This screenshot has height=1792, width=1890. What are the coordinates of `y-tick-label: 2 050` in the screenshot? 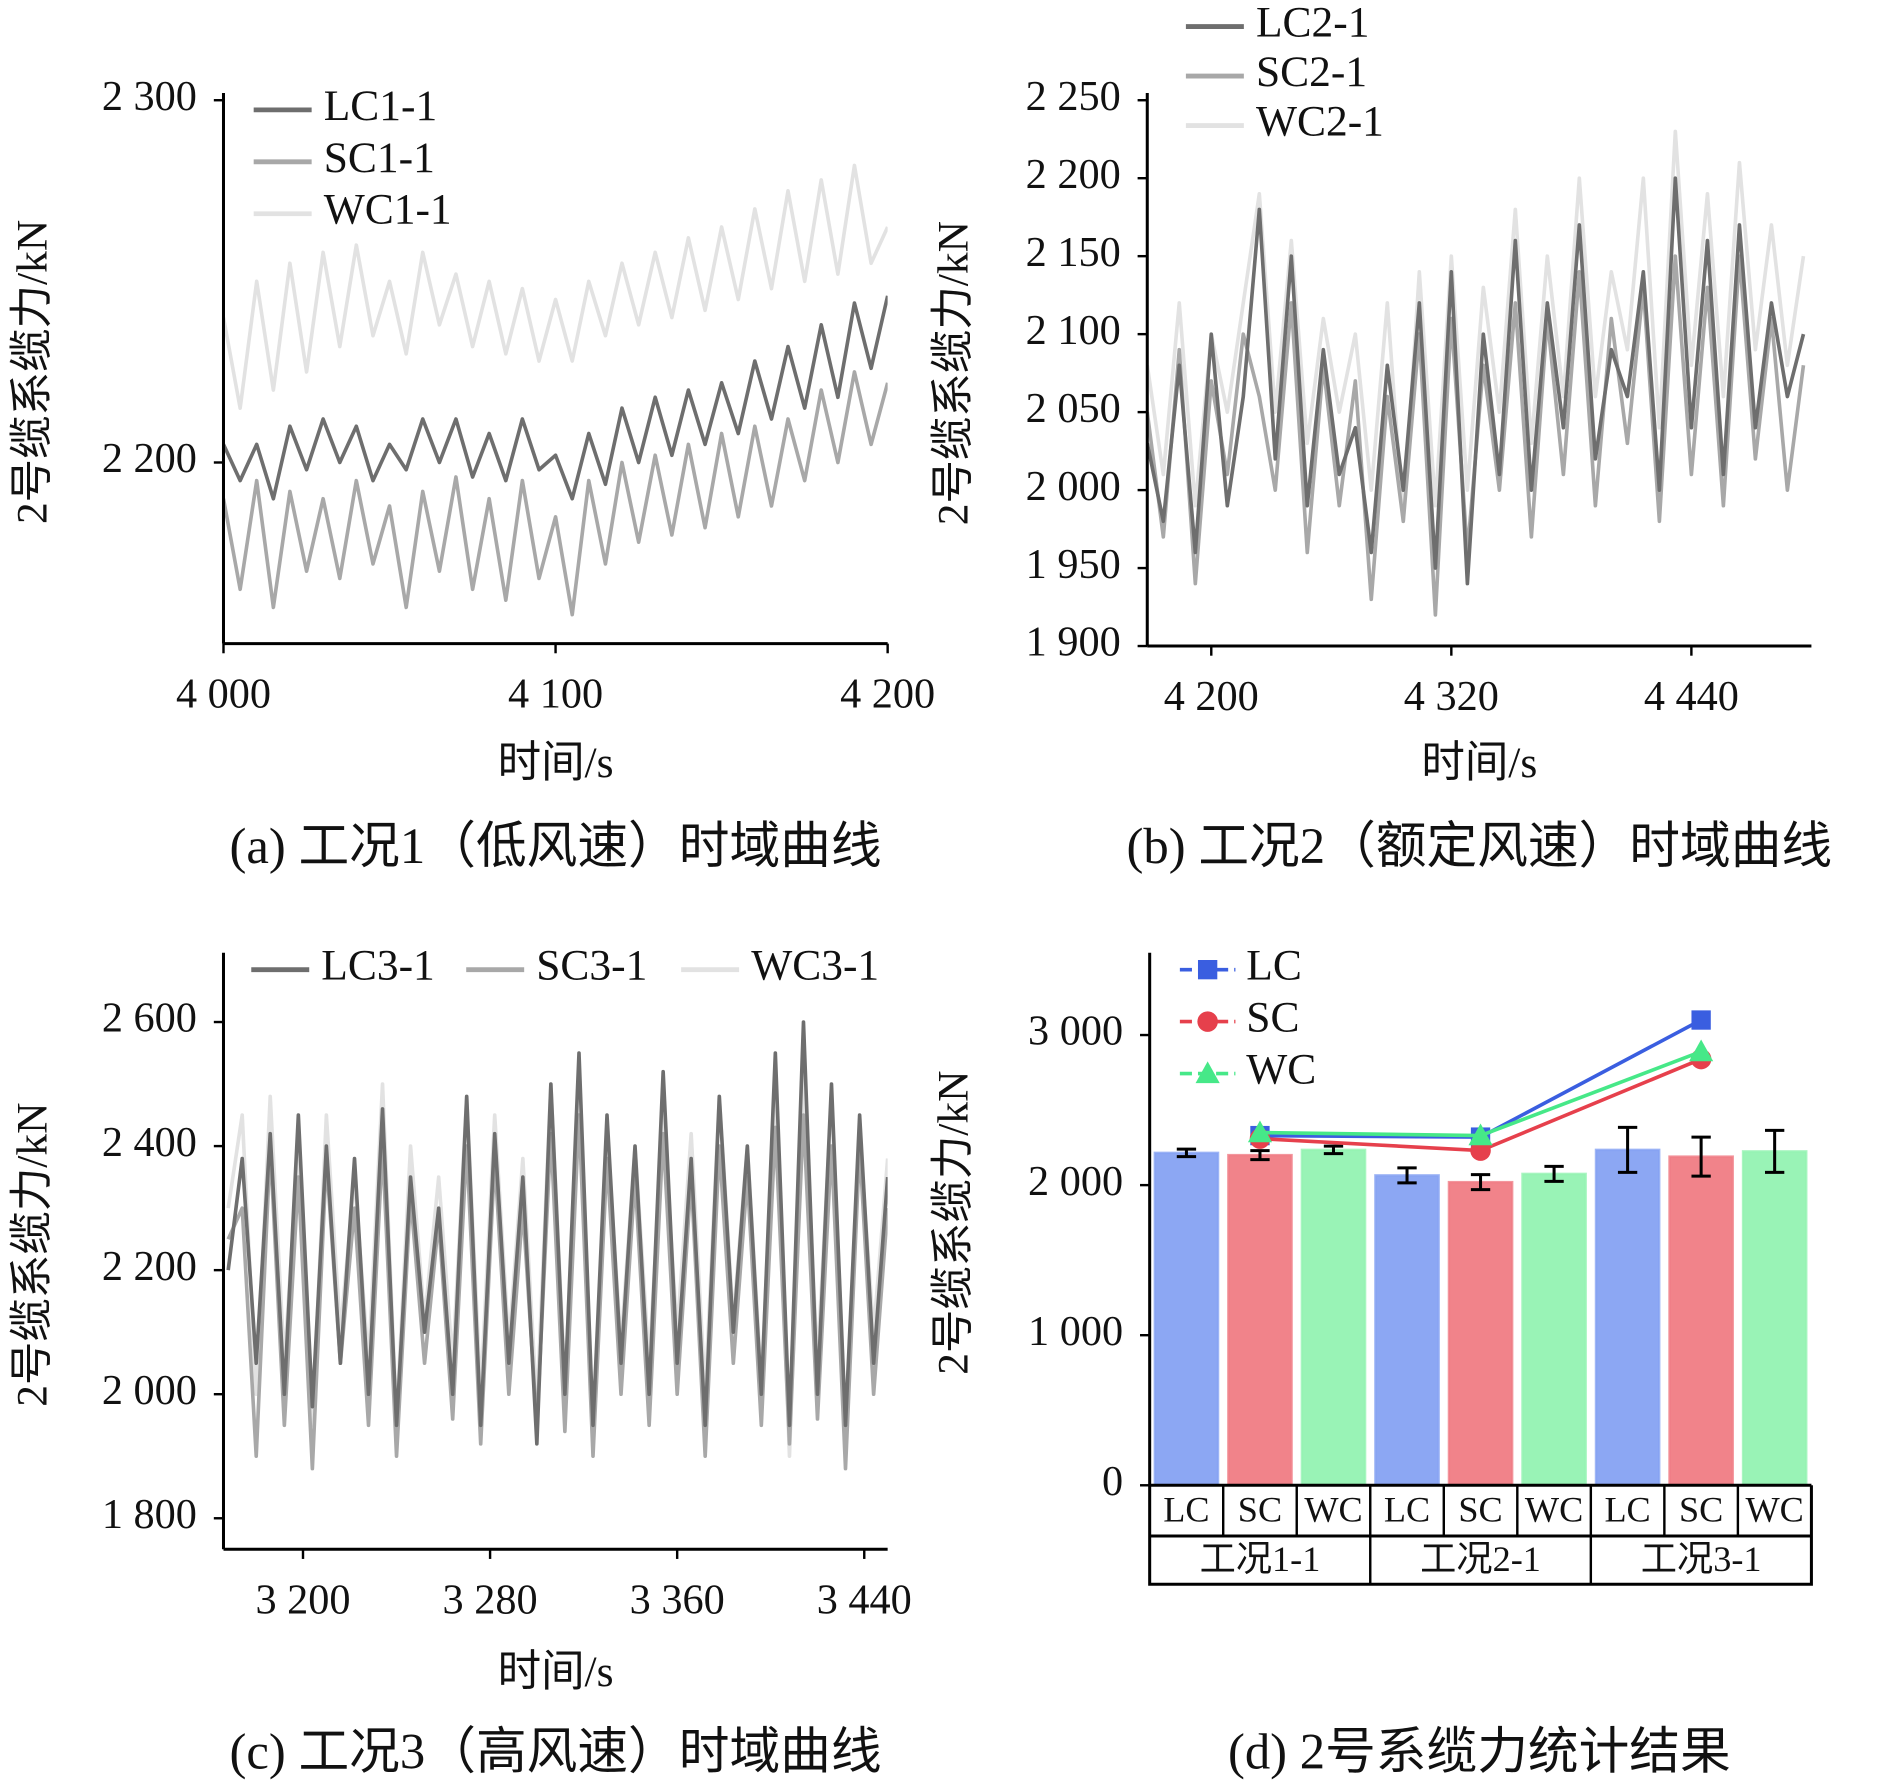 It's located at (1073, 408).